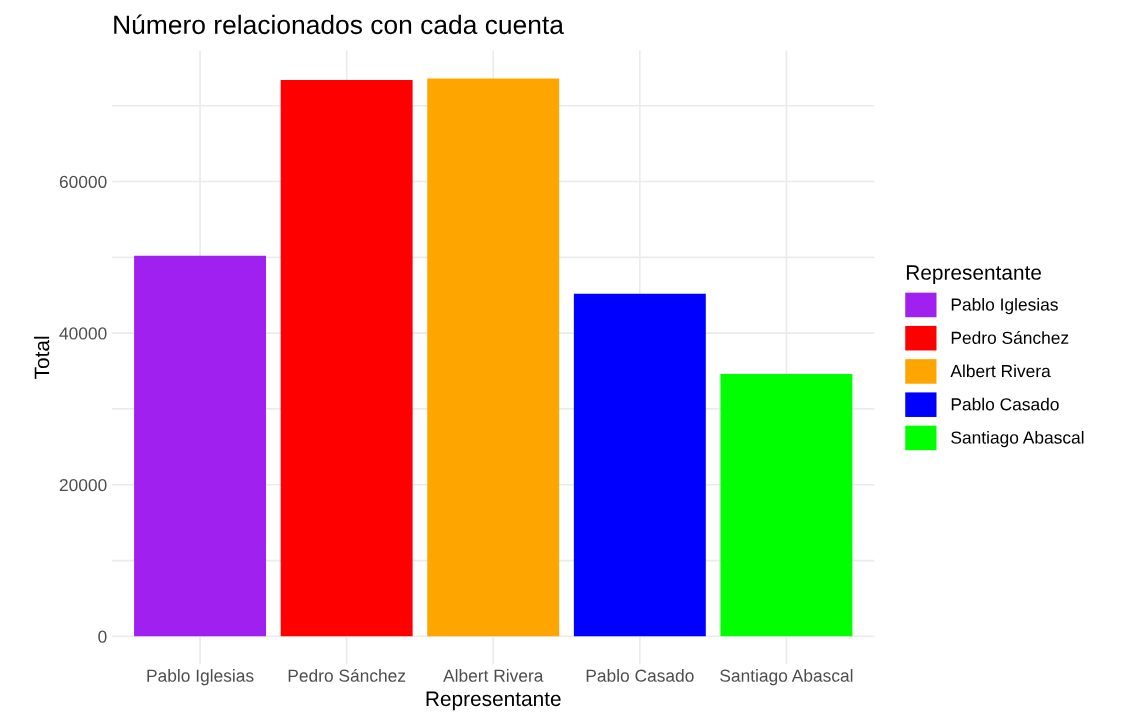  What do you see at coordinates (102, 636) in the screenshot?
I see `y-tick-label: 0` at bounding box center [102, 636].